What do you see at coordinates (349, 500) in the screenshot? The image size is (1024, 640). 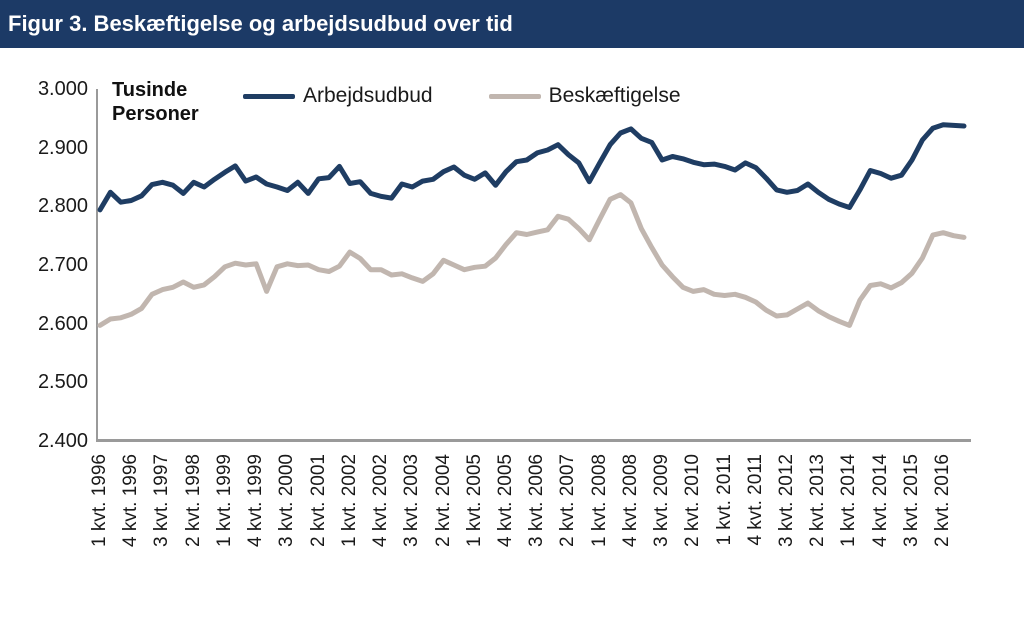 I see `x-tick-label: 1 kvt. 2002` at bounding box center [349, 500].